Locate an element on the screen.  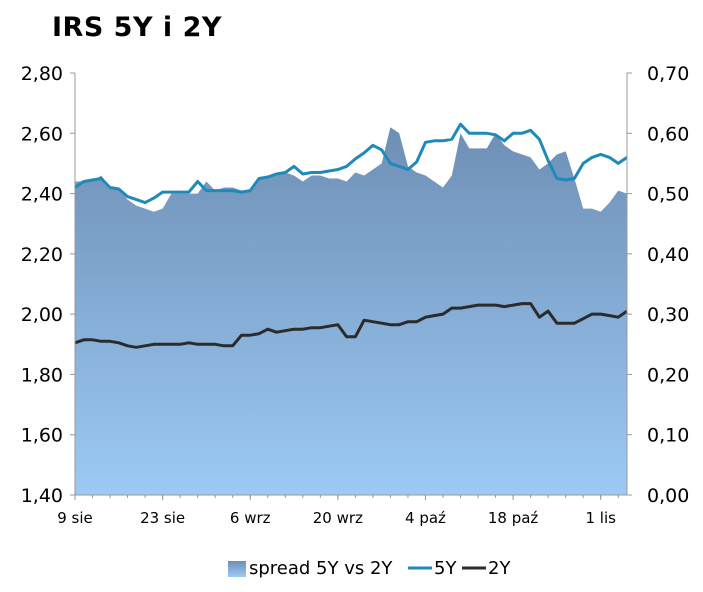
y-left-tick-label: 2,60 is located at coordinates (42, 134).